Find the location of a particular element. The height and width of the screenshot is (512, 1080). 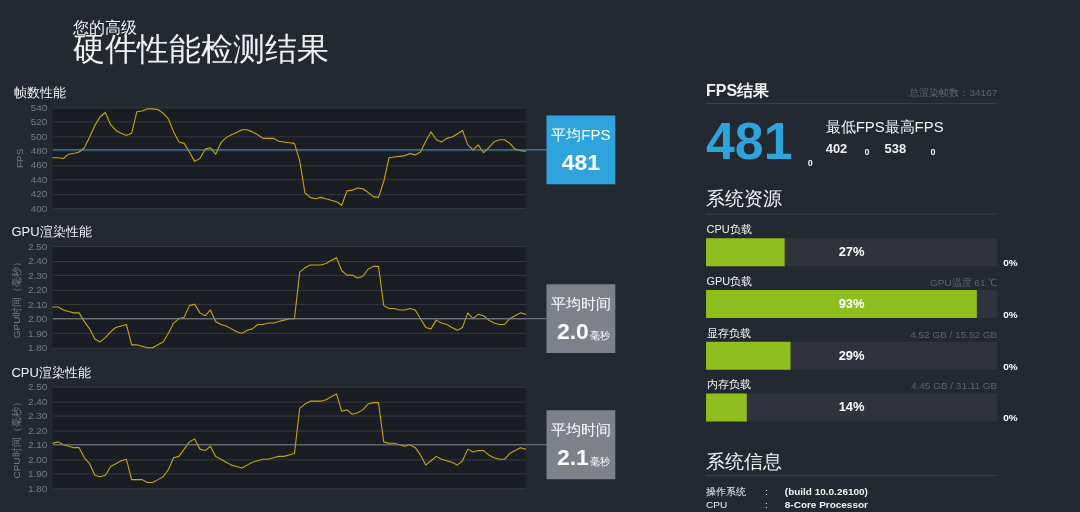

chart-title: 系统资源 is located at coordinates (743, 198).